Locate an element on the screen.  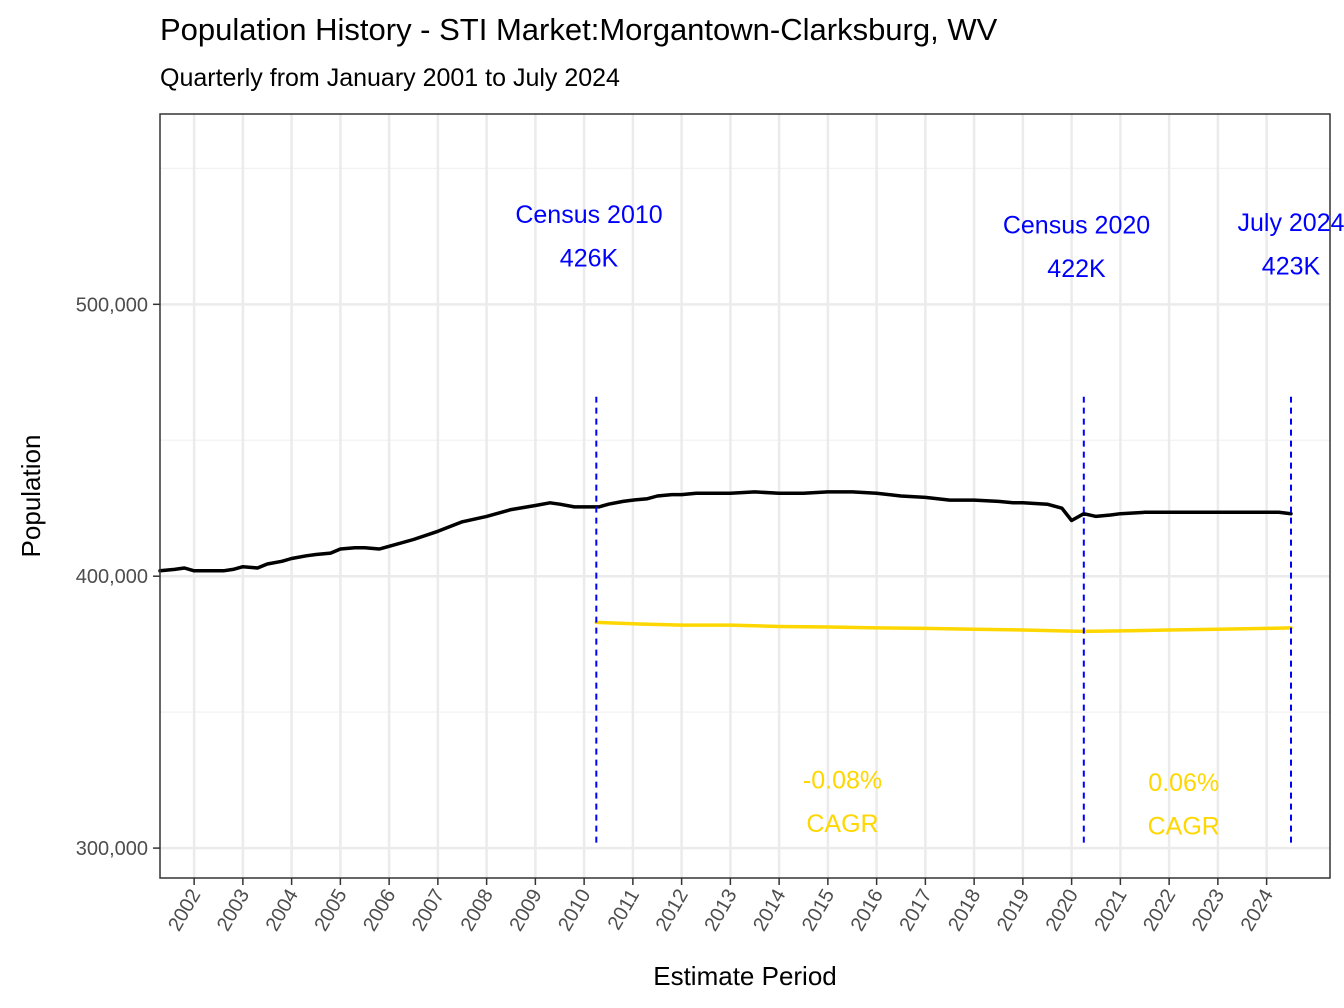
annotation-census2010-line1: Census 2010 is located at coordinates (588, 215).